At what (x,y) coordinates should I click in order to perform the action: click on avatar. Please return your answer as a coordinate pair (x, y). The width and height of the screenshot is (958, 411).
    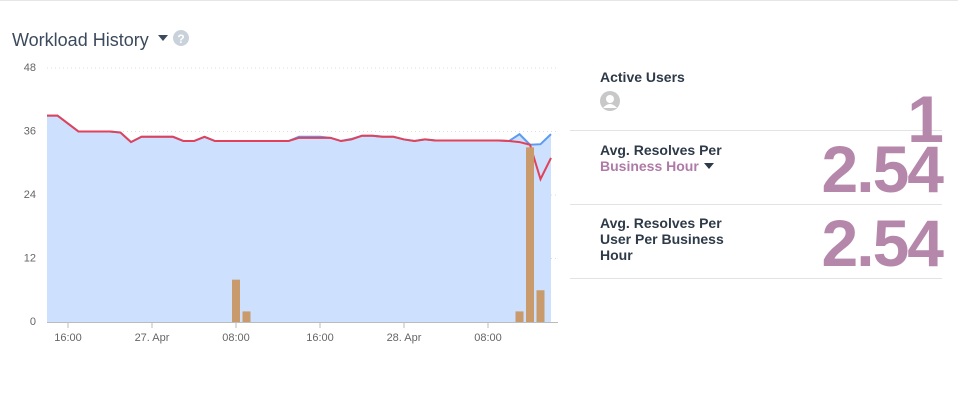
    Looking at the image, I should click on (610, 101).